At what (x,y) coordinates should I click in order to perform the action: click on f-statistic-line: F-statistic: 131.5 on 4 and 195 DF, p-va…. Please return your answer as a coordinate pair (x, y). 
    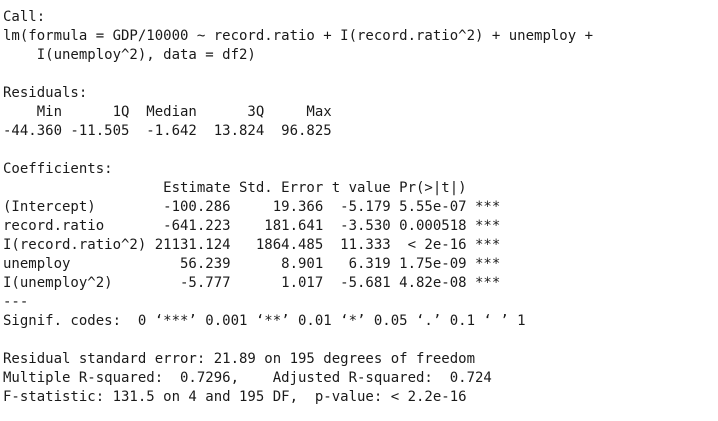
    Looking at the image, I should click on (235, 397).